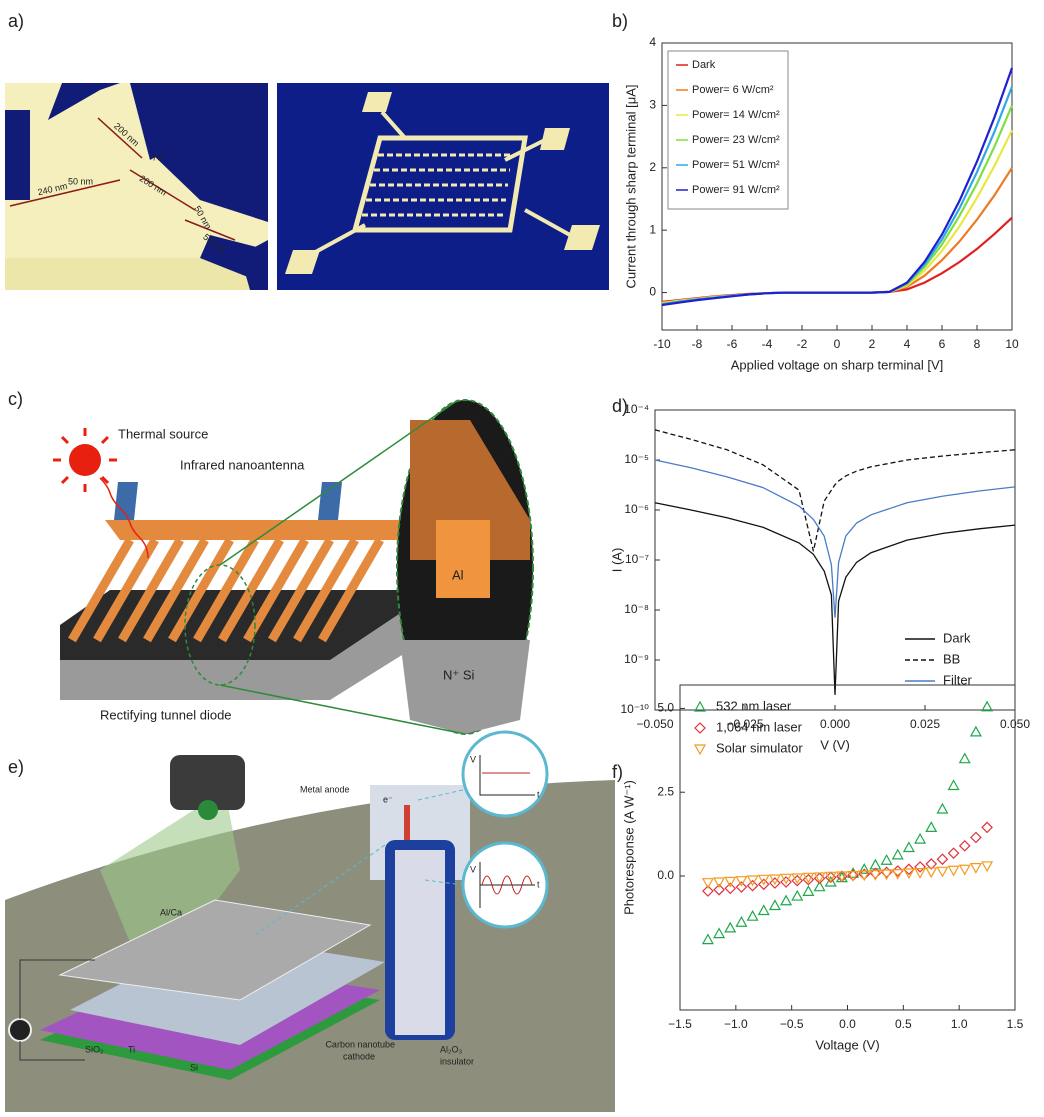 Image resolution: width=1044 pixels, height=1117 pixels. Describe the element at coordinates (654, 724) in the screenshot. I see `x-tick-label: −0.050` at that location.